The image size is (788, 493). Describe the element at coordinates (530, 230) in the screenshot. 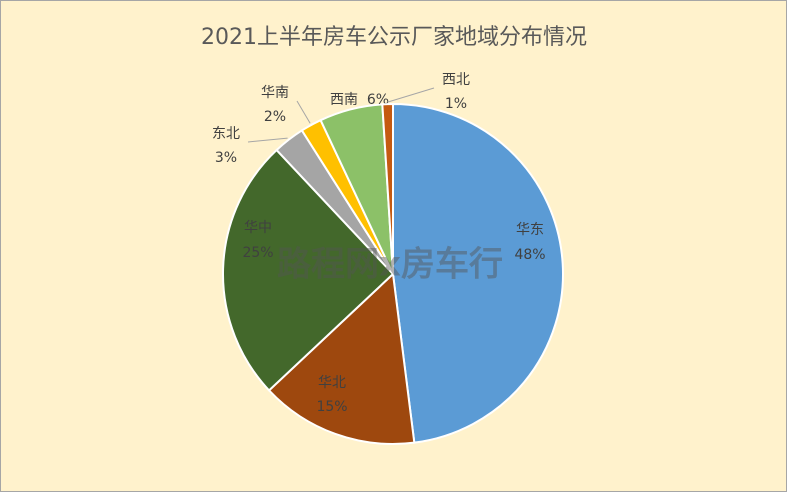

I see `slice-category: 华东` at that location.